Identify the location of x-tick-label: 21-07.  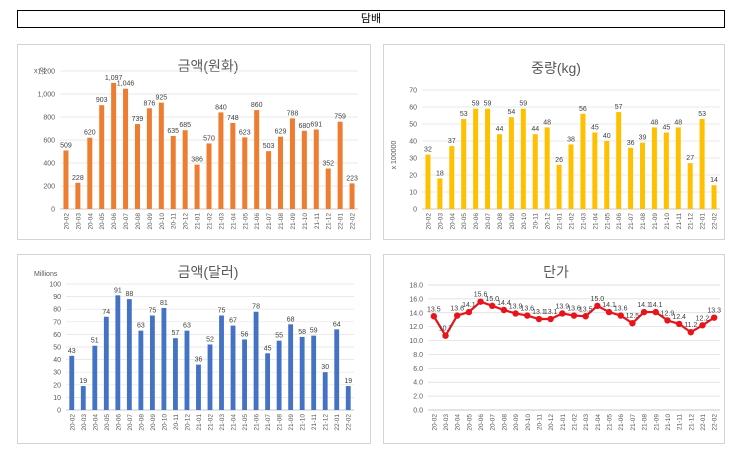
(633, 422).